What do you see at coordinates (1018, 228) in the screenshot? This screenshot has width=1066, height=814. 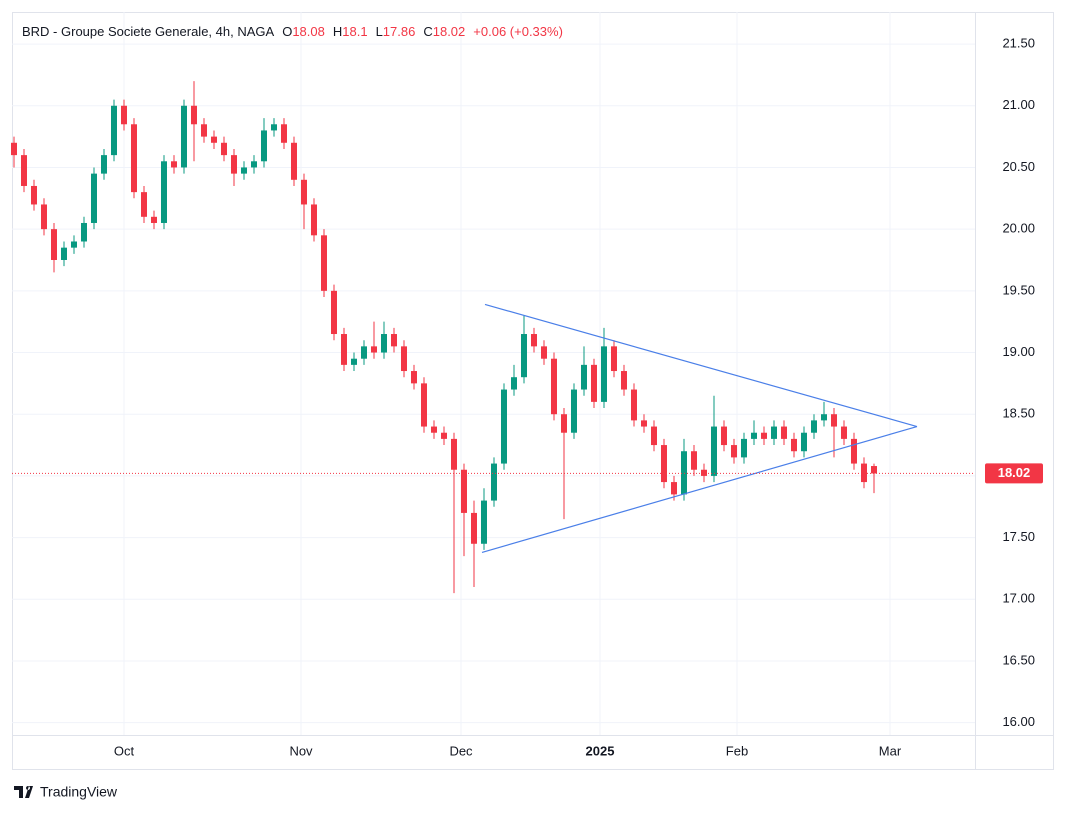 I see `y-tick-label: 20.00` at bounding box center [1018, 228].